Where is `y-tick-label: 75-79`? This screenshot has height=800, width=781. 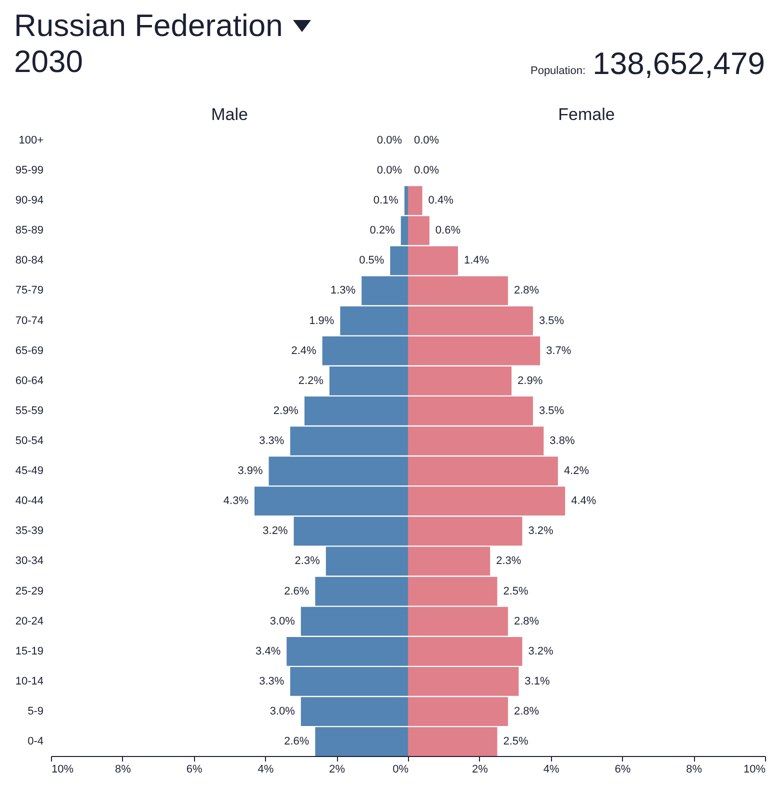 y-tick-label: 75-79 is located at coordinates (29, 290).